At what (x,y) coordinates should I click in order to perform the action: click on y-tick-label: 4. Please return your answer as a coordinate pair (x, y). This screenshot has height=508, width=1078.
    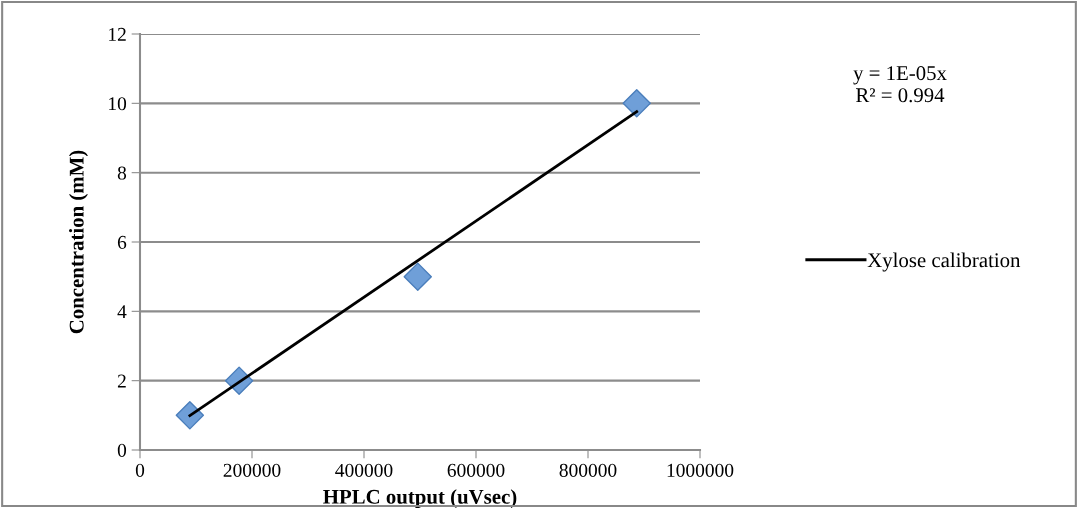
    Looking at the image, I should click on (122, 312).